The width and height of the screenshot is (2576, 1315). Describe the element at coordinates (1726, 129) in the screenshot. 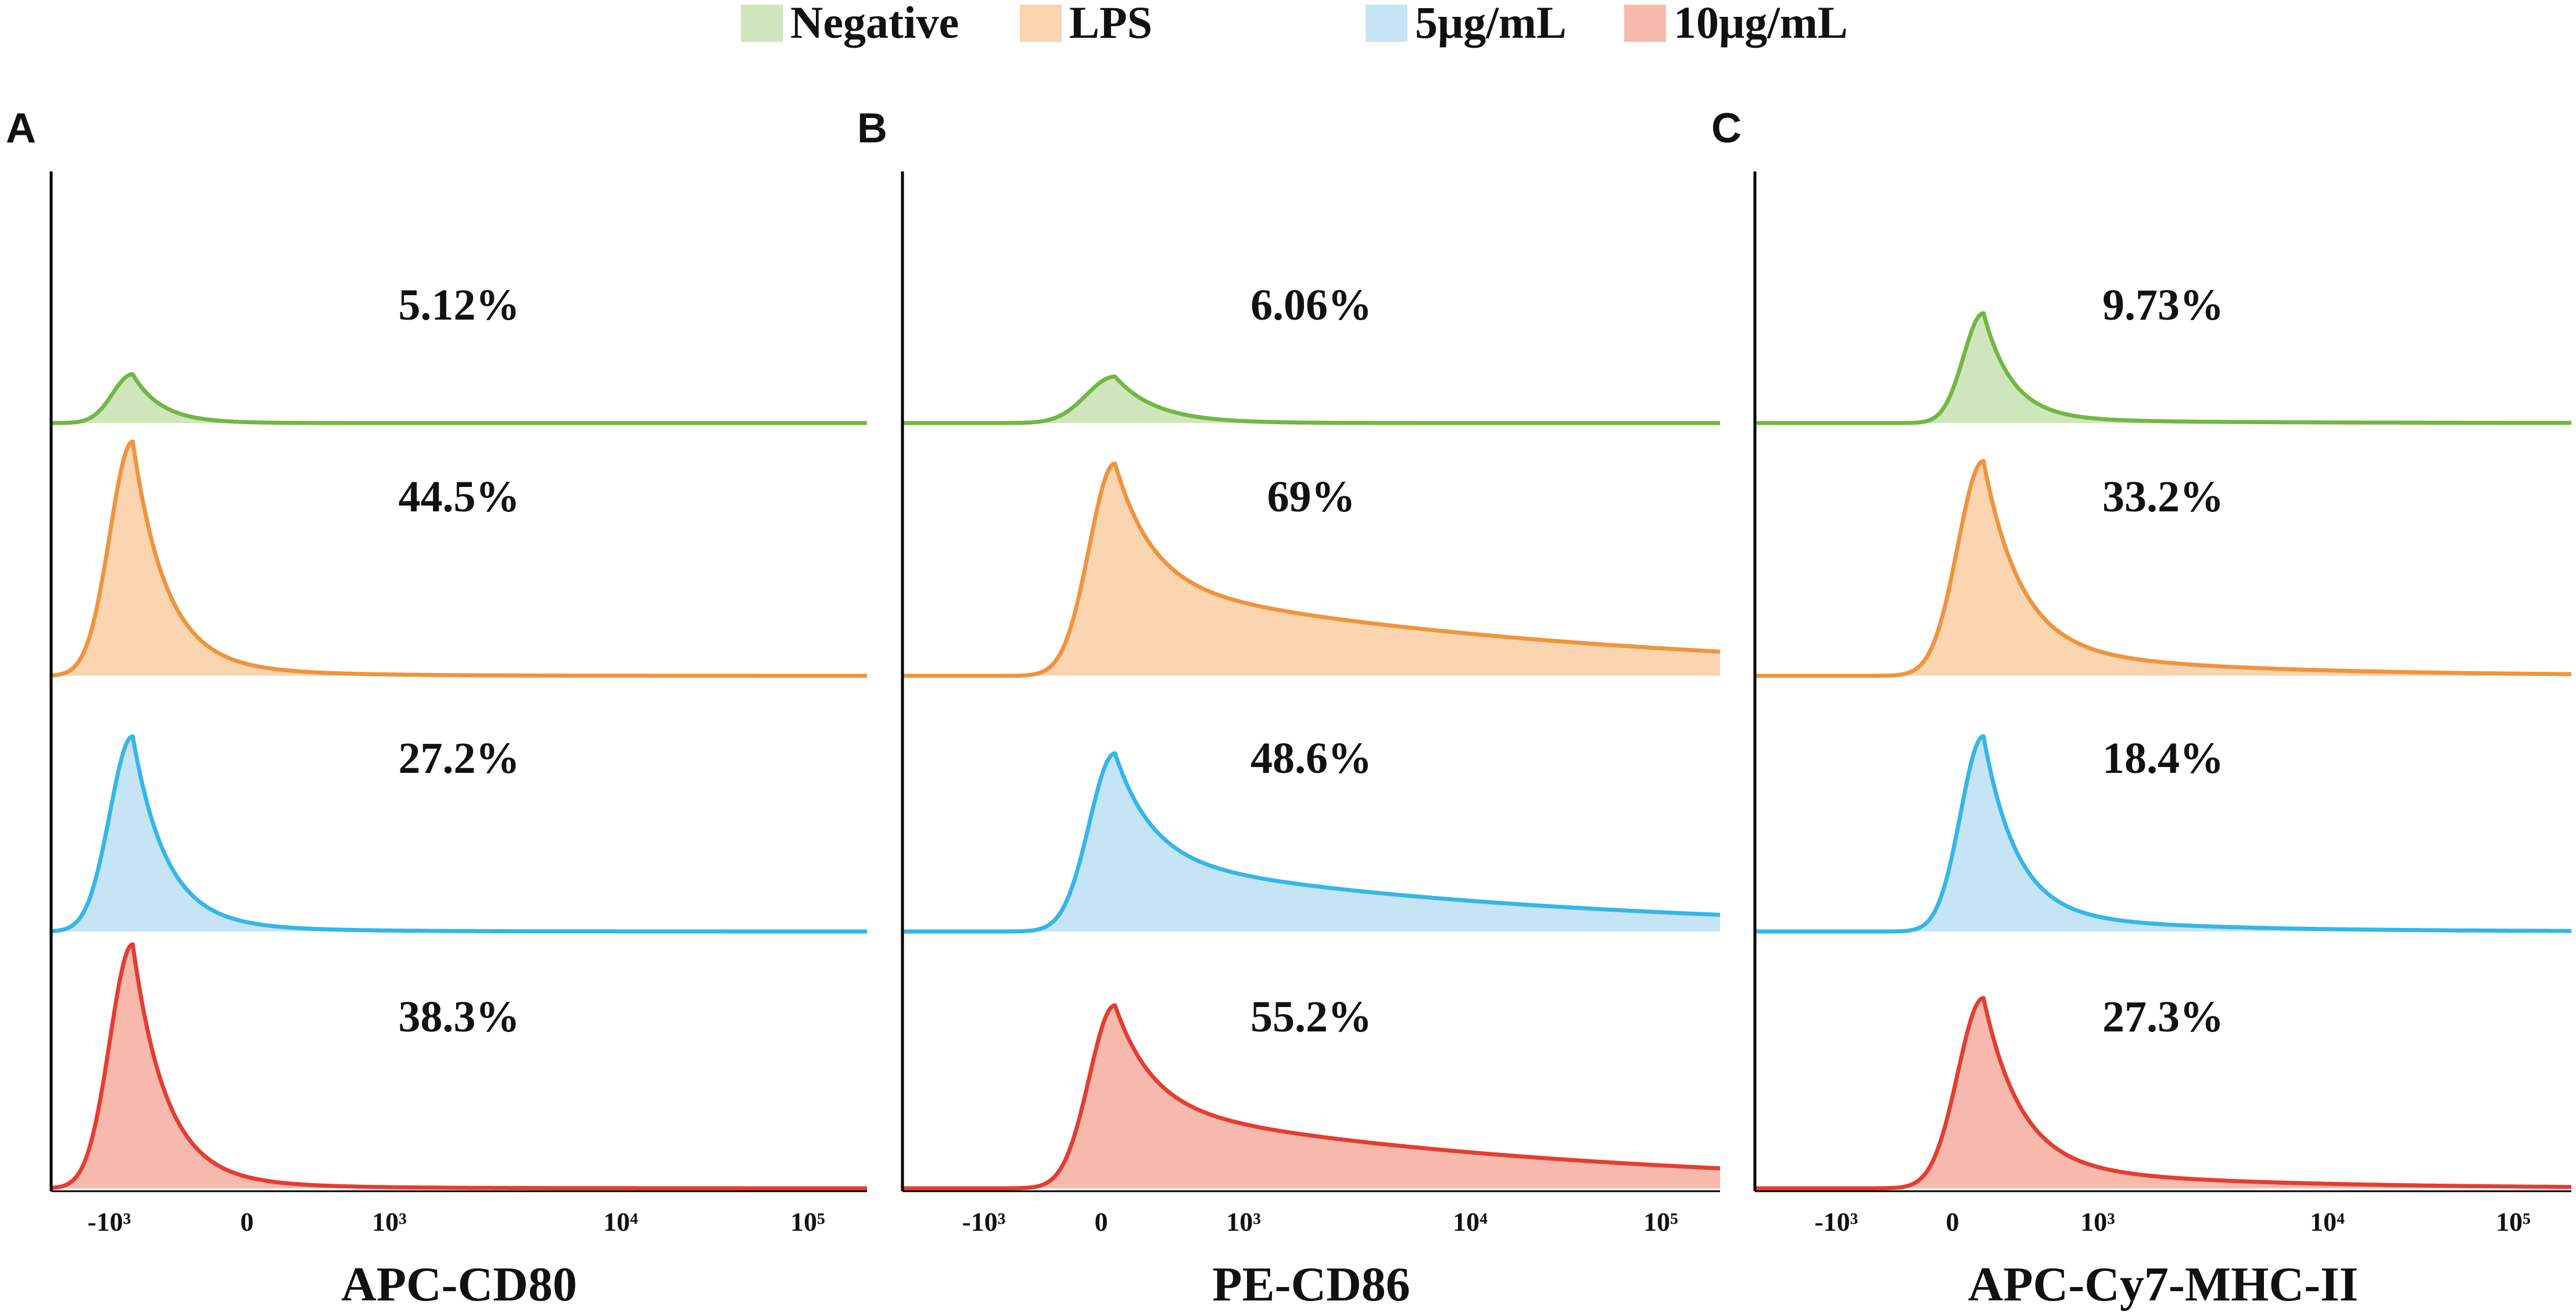

I see `panel-letter: C` at that location.